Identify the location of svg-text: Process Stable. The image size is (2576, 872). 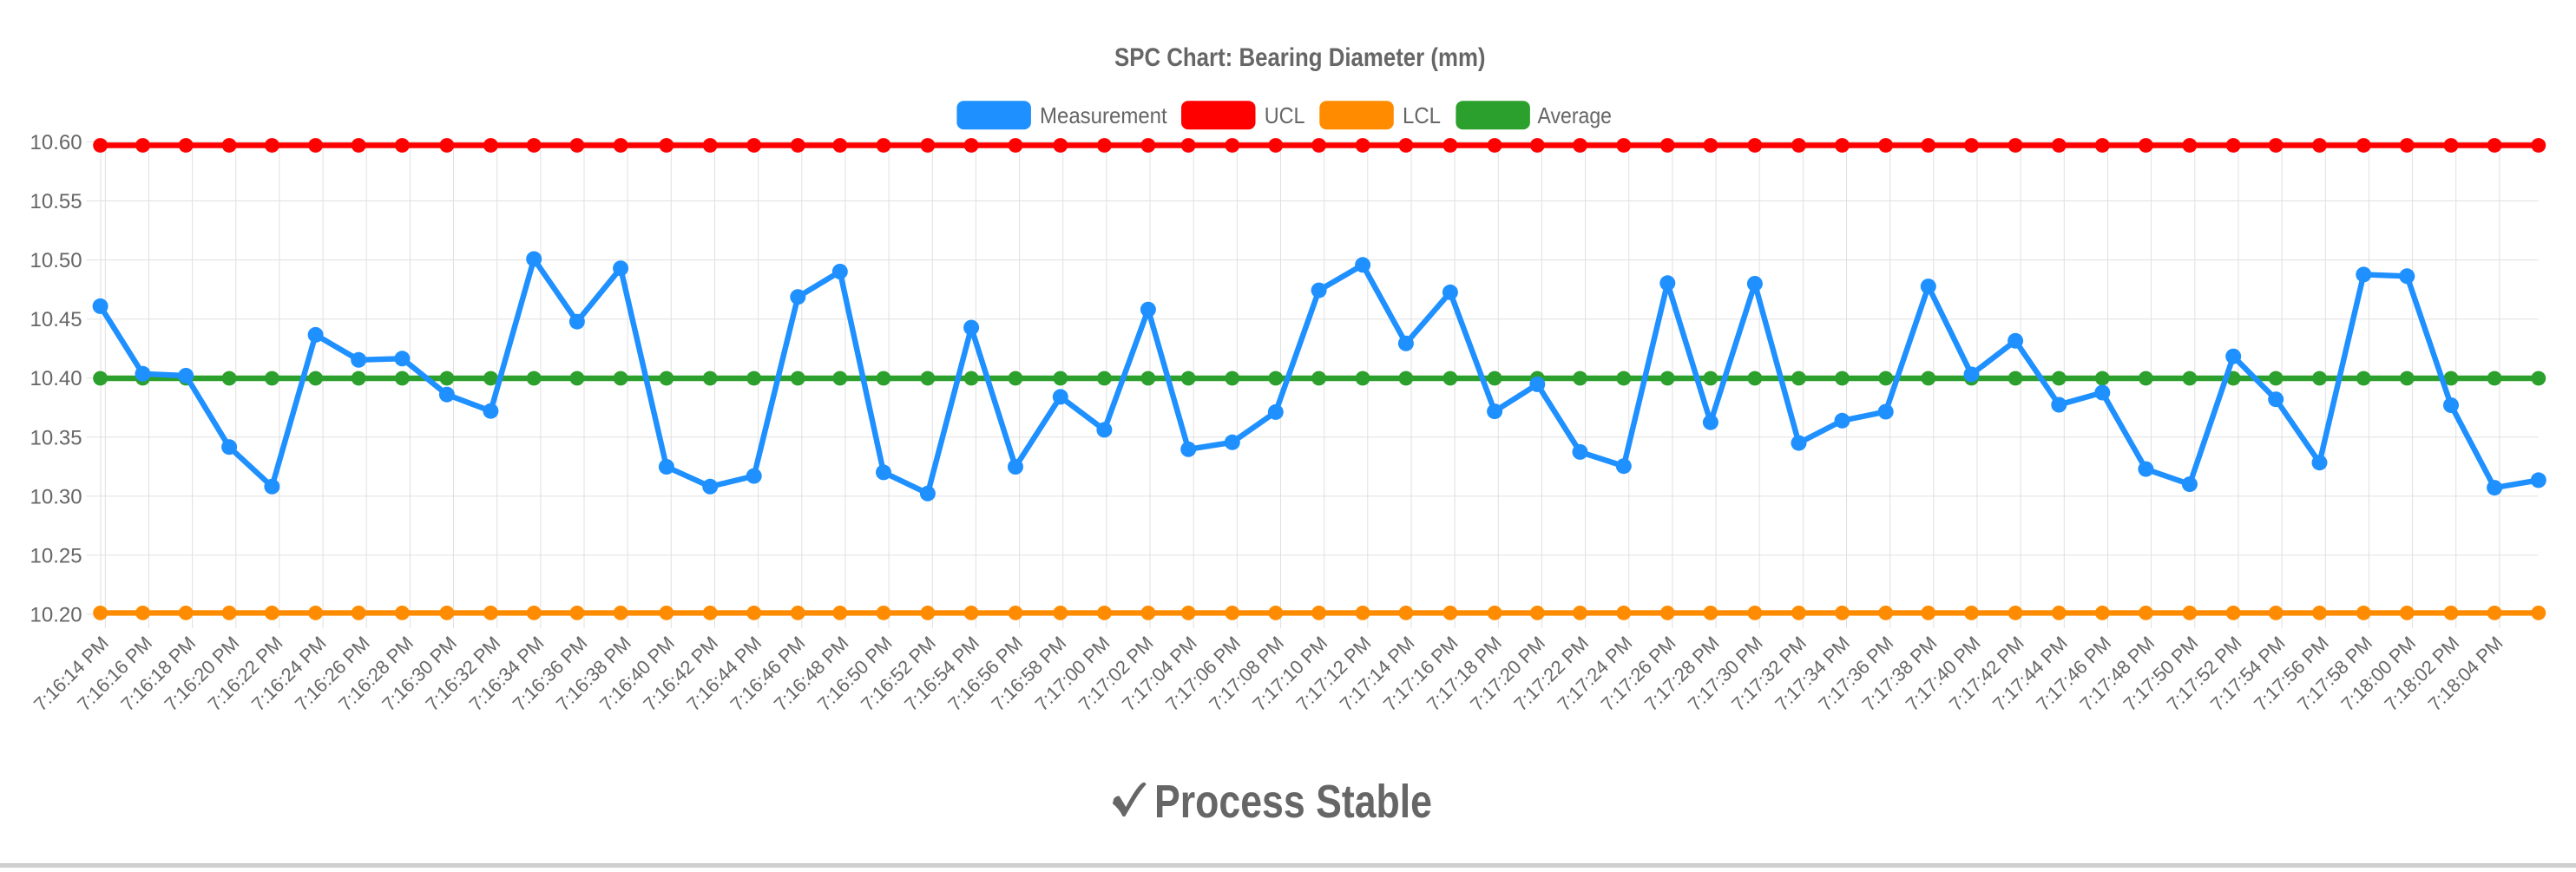
(1293, 802).